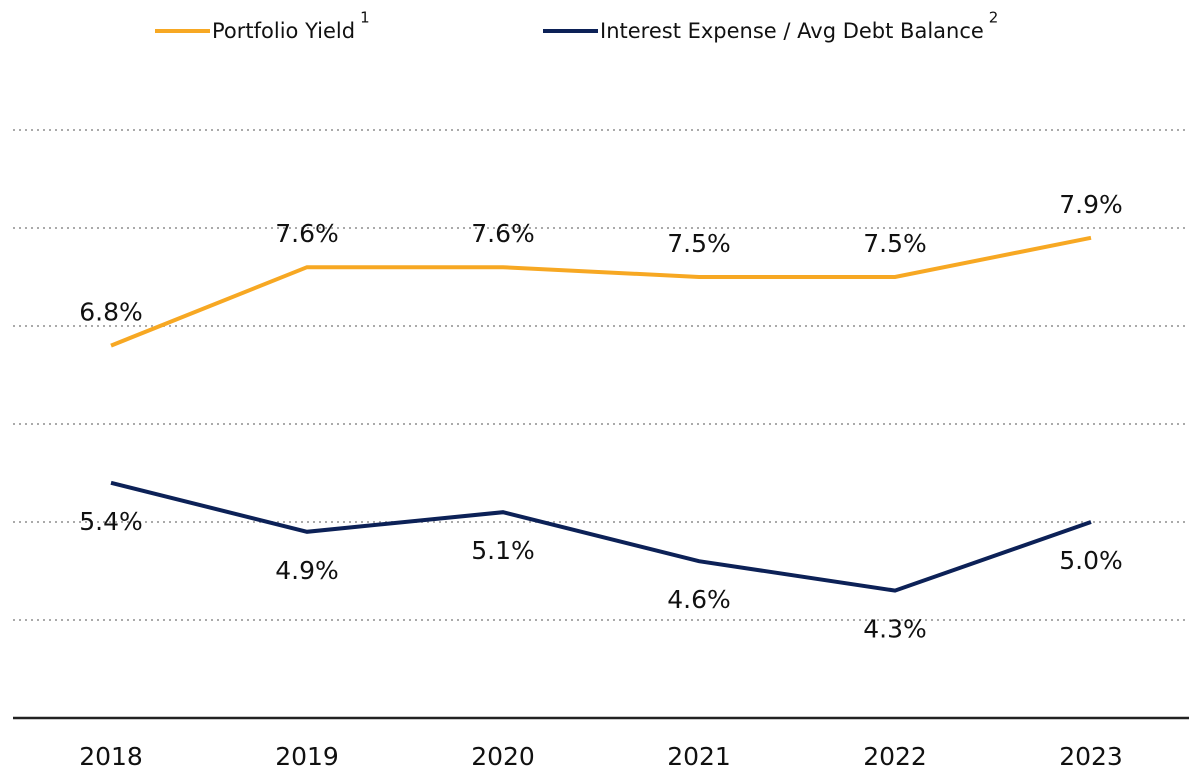 The image size is (1189, 772). What do you see at coordinates (792, 31) in the screenshot?
I see `legend-label: Interest Expense / Avg Debt Balance` at bounding box center [792, 31].